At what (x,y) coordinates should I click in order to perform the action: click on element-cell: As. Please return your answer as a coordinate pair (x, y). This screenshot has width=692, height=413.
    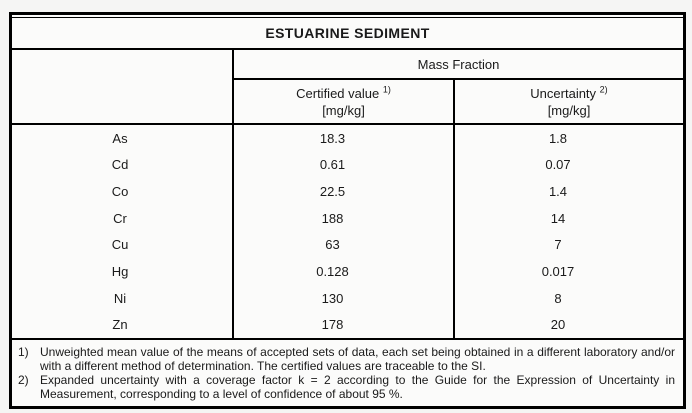
    Looking at the image, I should click on (123, 138).